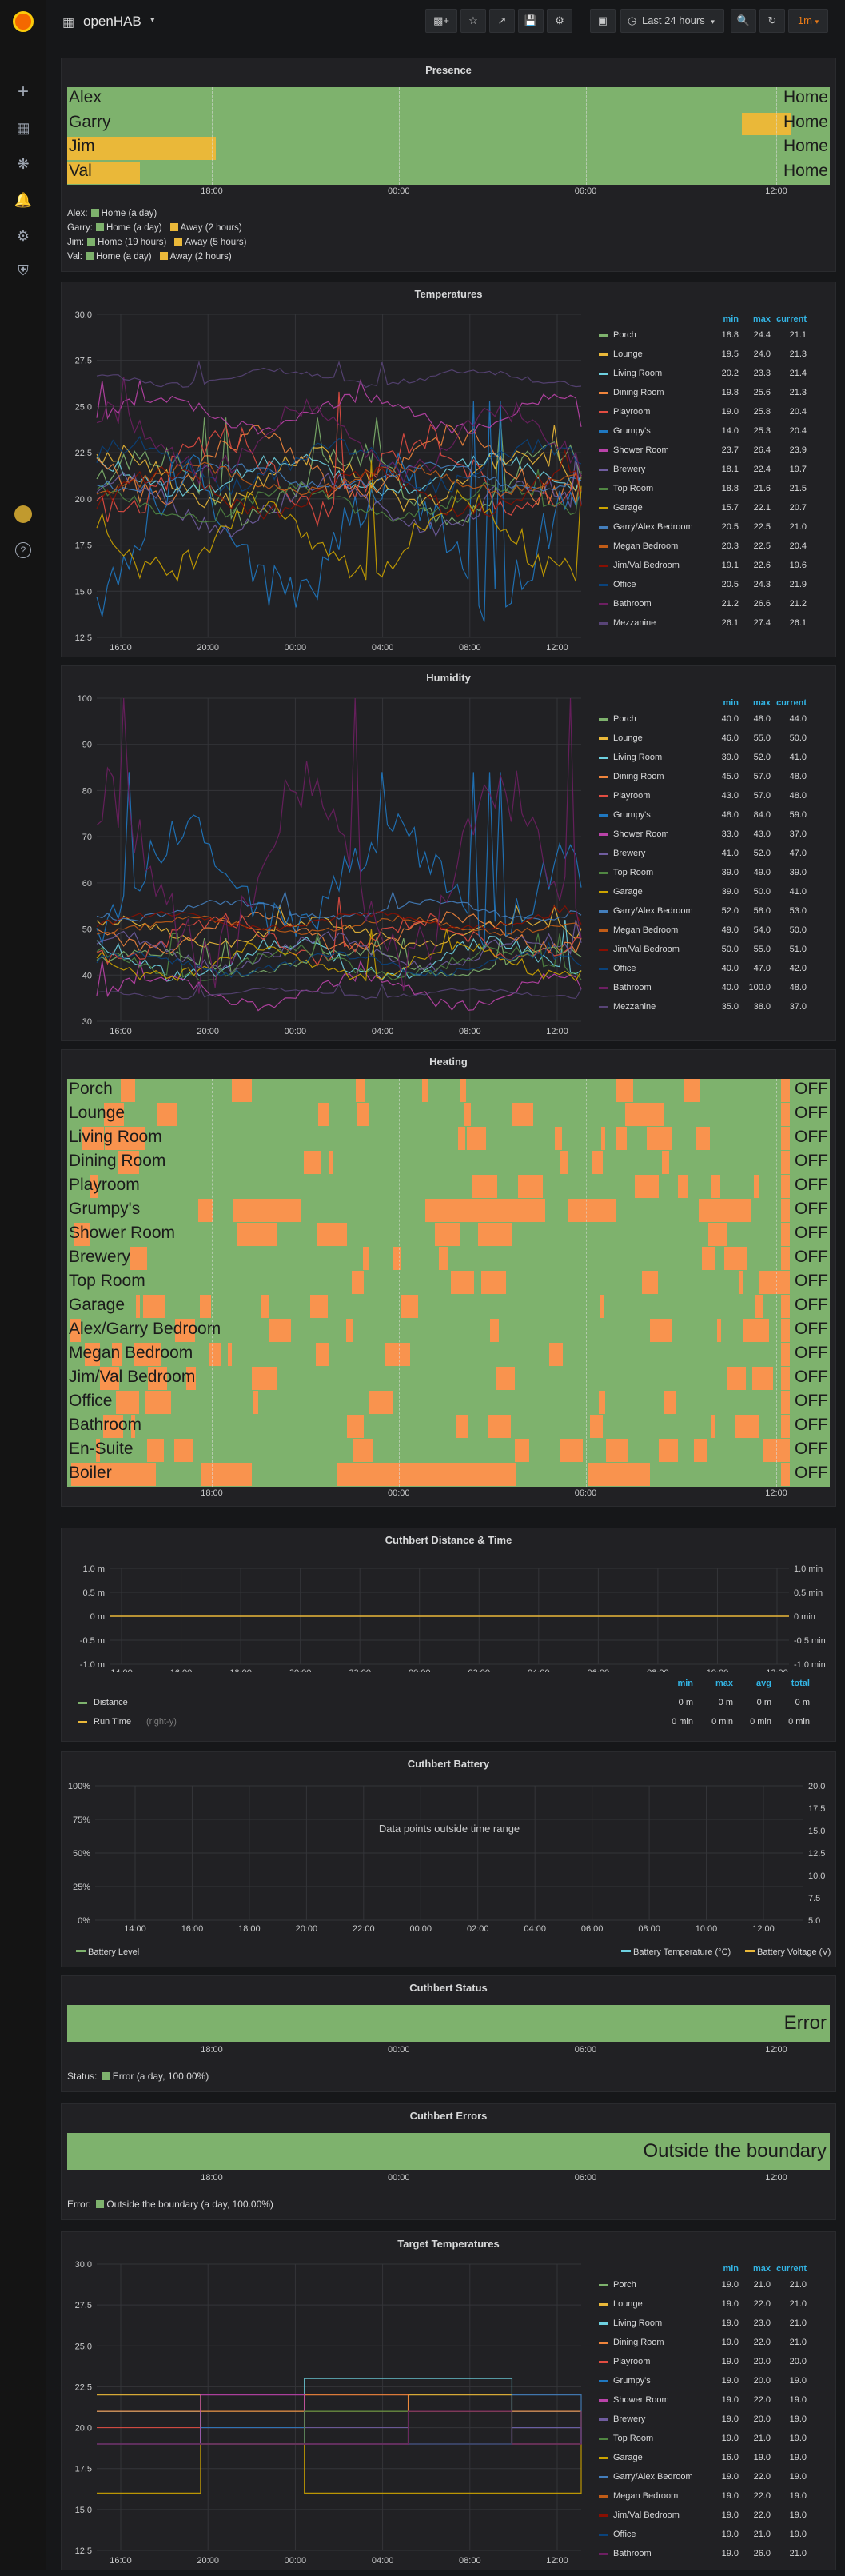  I want to click on chevron-down-icon: ▾, so click(153, 20).